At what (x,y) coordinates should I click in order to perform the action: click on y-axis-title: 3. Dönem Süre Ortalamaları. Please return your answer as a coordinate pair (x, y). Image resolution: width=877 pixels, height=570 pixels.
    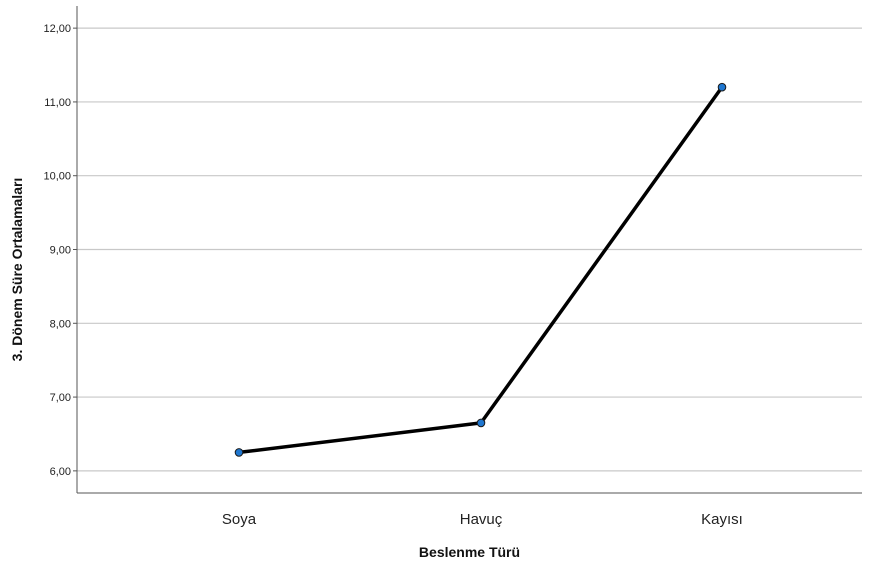
    Looking at the image, I should click on (17, 270).